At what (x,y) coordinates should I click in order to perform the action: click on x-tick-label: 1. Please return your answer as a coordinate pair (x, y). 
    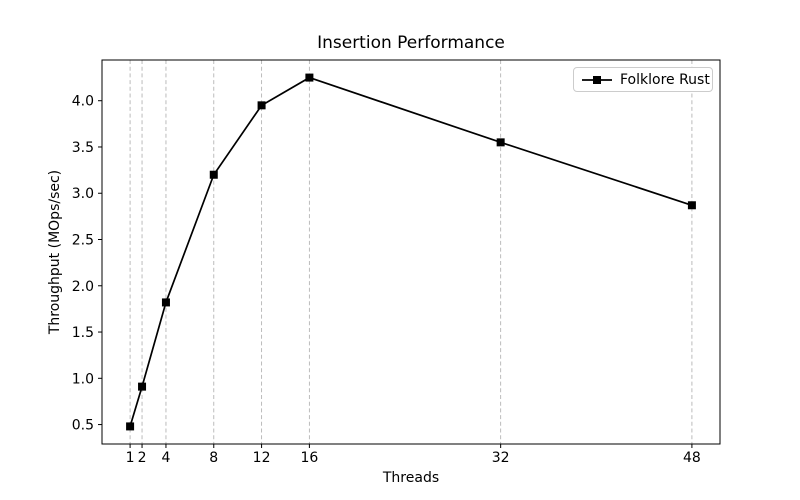
    Looking at the image, I should click on (130, 458).